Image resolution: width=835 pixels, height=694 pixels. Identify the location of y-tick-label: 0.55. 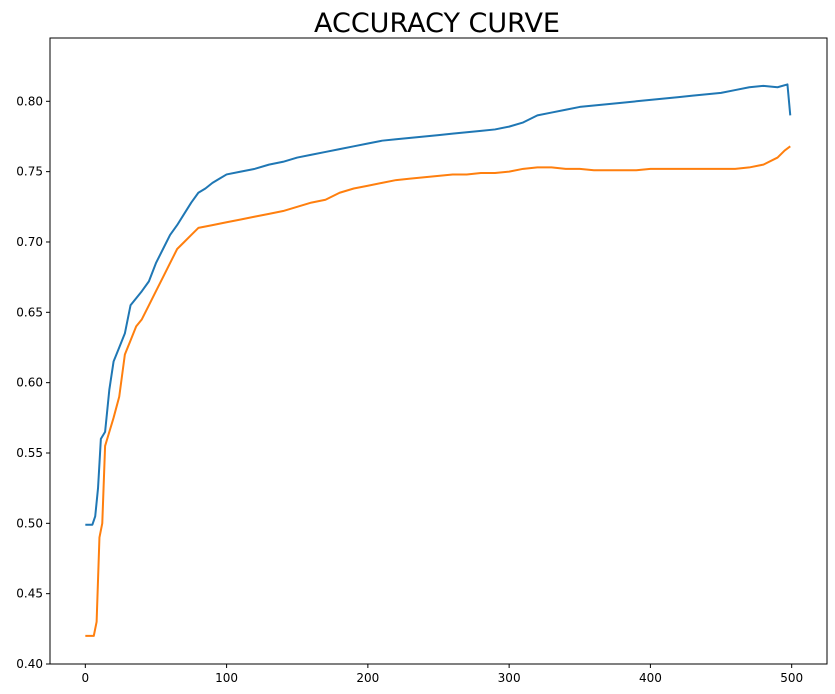
(29, 453).